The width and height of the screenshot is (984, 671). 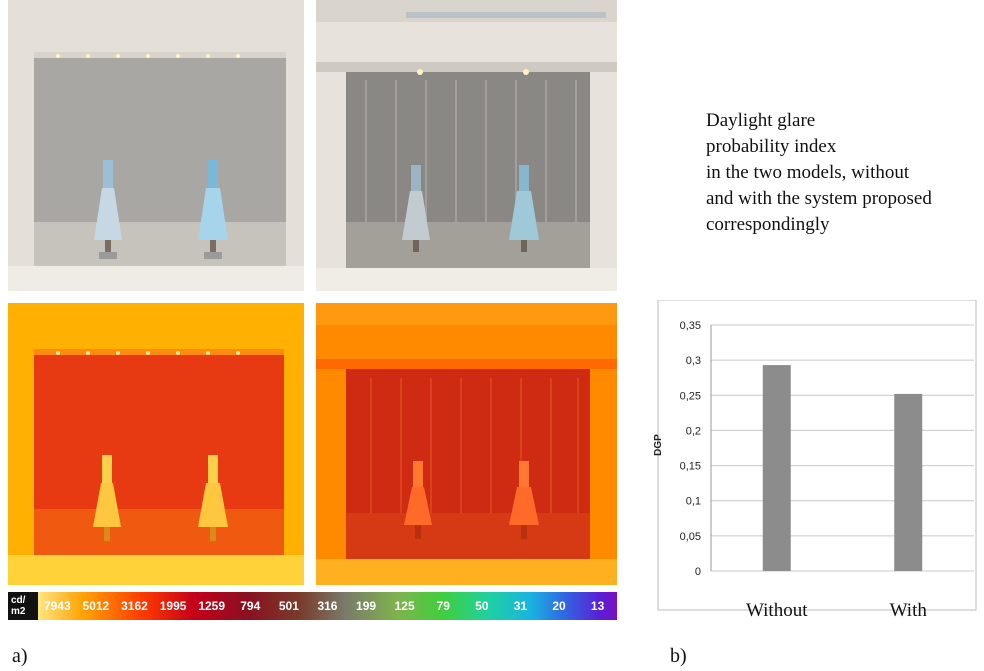 I want to click on luminance-falsecolor-with-system, so click(x=466, y=444).